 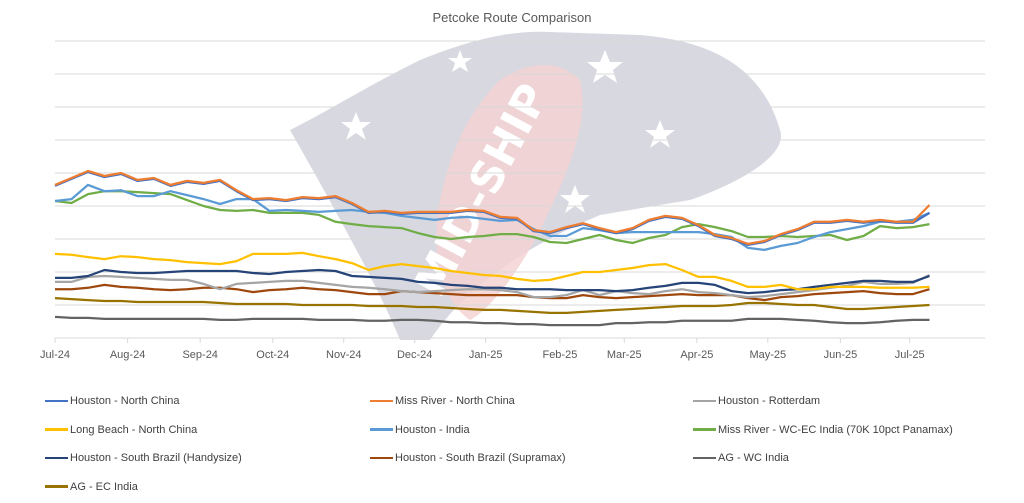 What do you see at coordinates (343, 355) in the screenshot?
I see `x-tick-label: Nov-24` at bounding box center [343, 355].